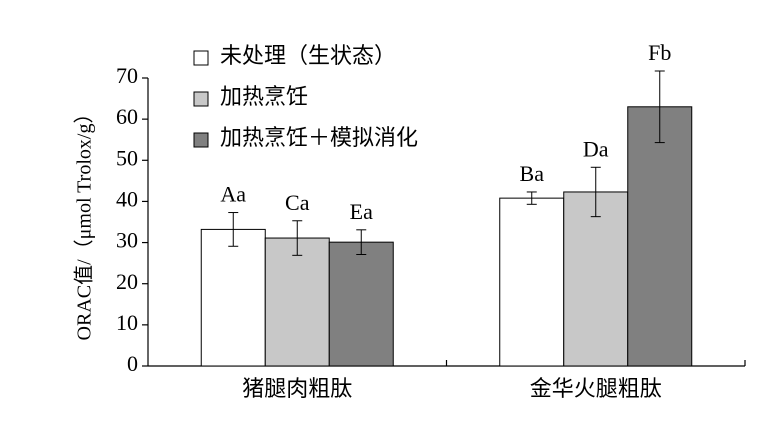 This screenshot has height=426, width=771. Describe the element at coordinates (596, 388) in the screenshot. I see `x-tick-label: 金华火腿粗肽` at that location.